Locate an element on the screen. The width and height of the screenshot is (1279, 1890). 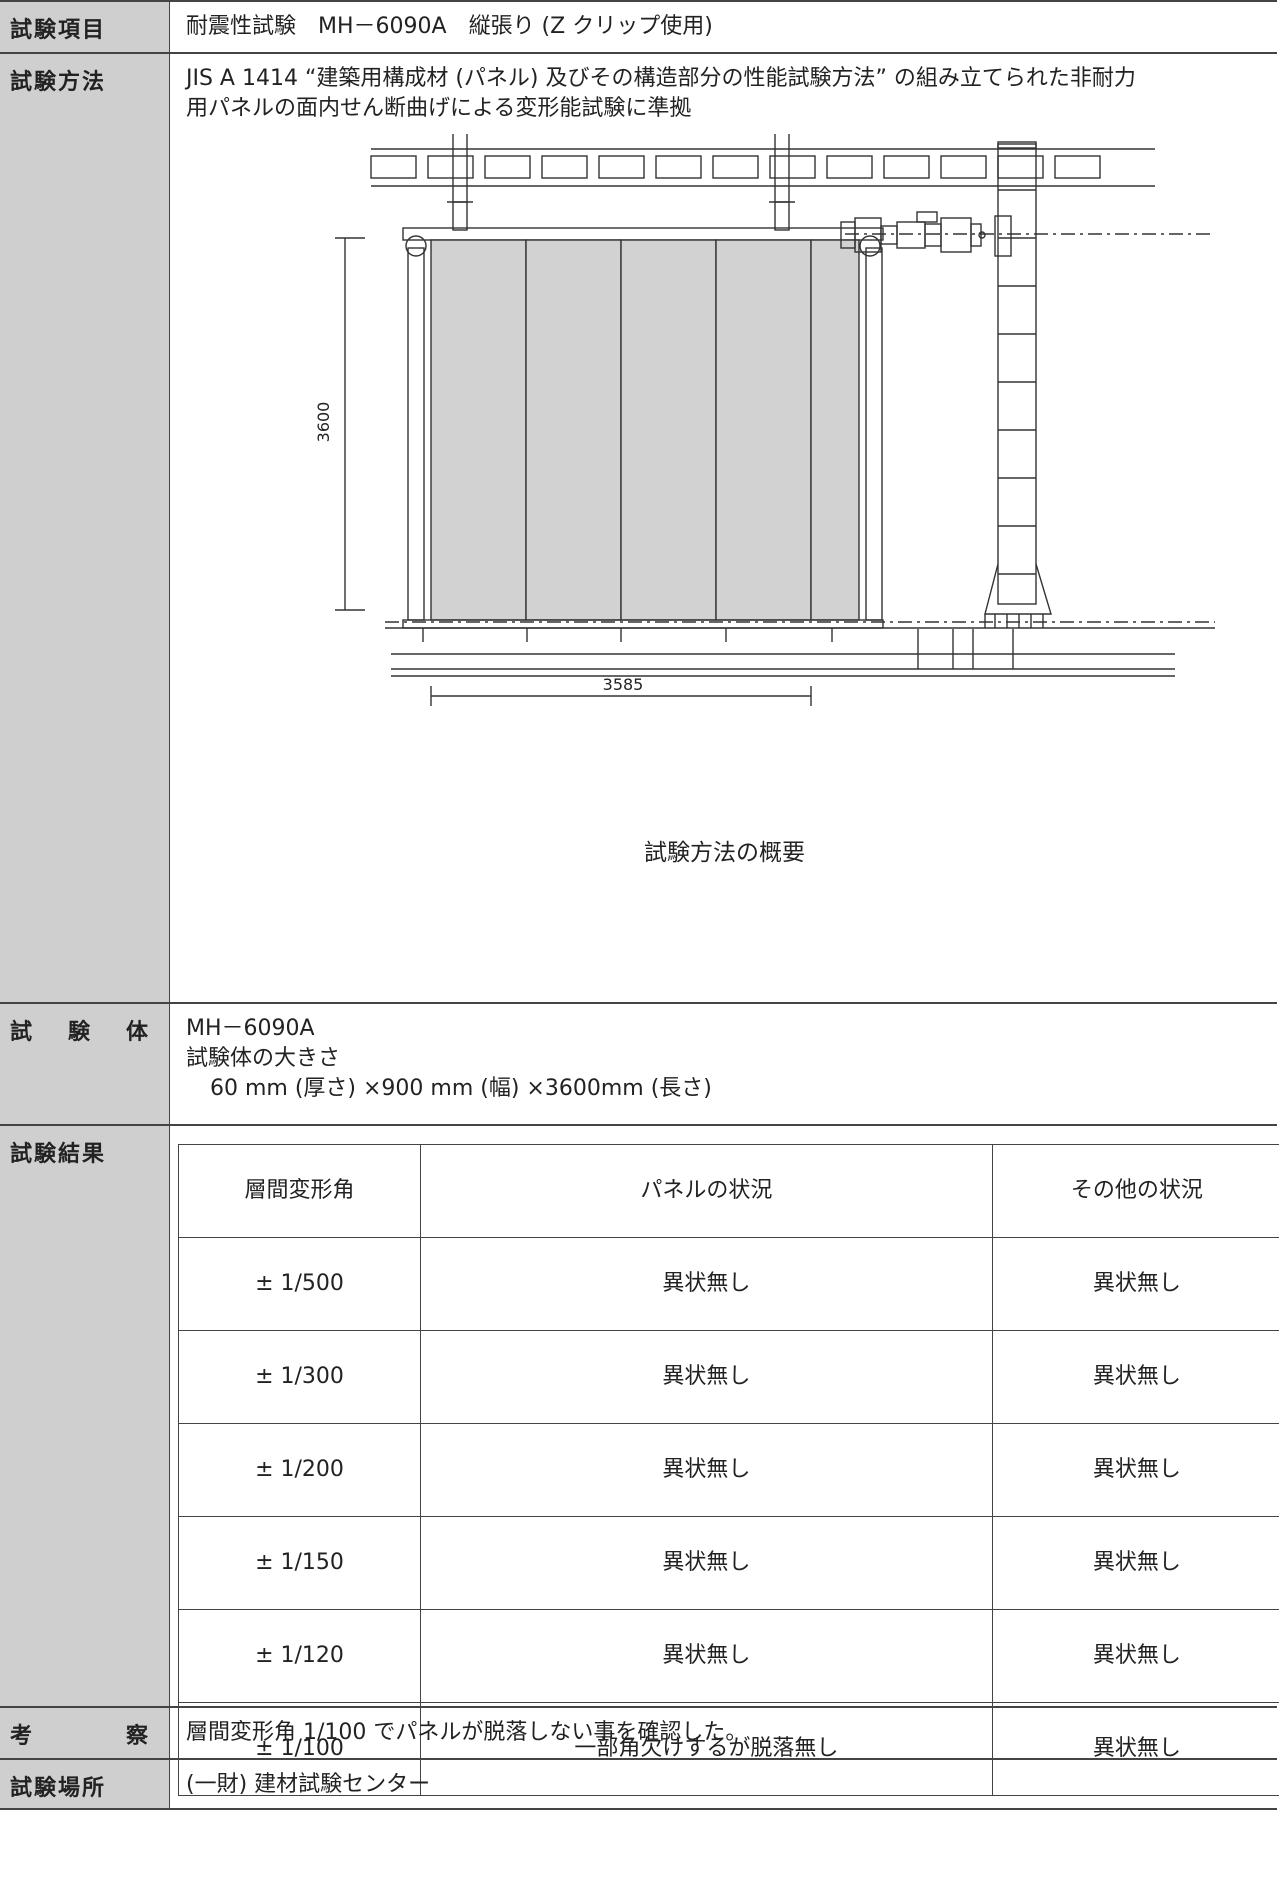
table-row: ± 1/120 異状無し 異状無し is located at coordinates (728, 1656).